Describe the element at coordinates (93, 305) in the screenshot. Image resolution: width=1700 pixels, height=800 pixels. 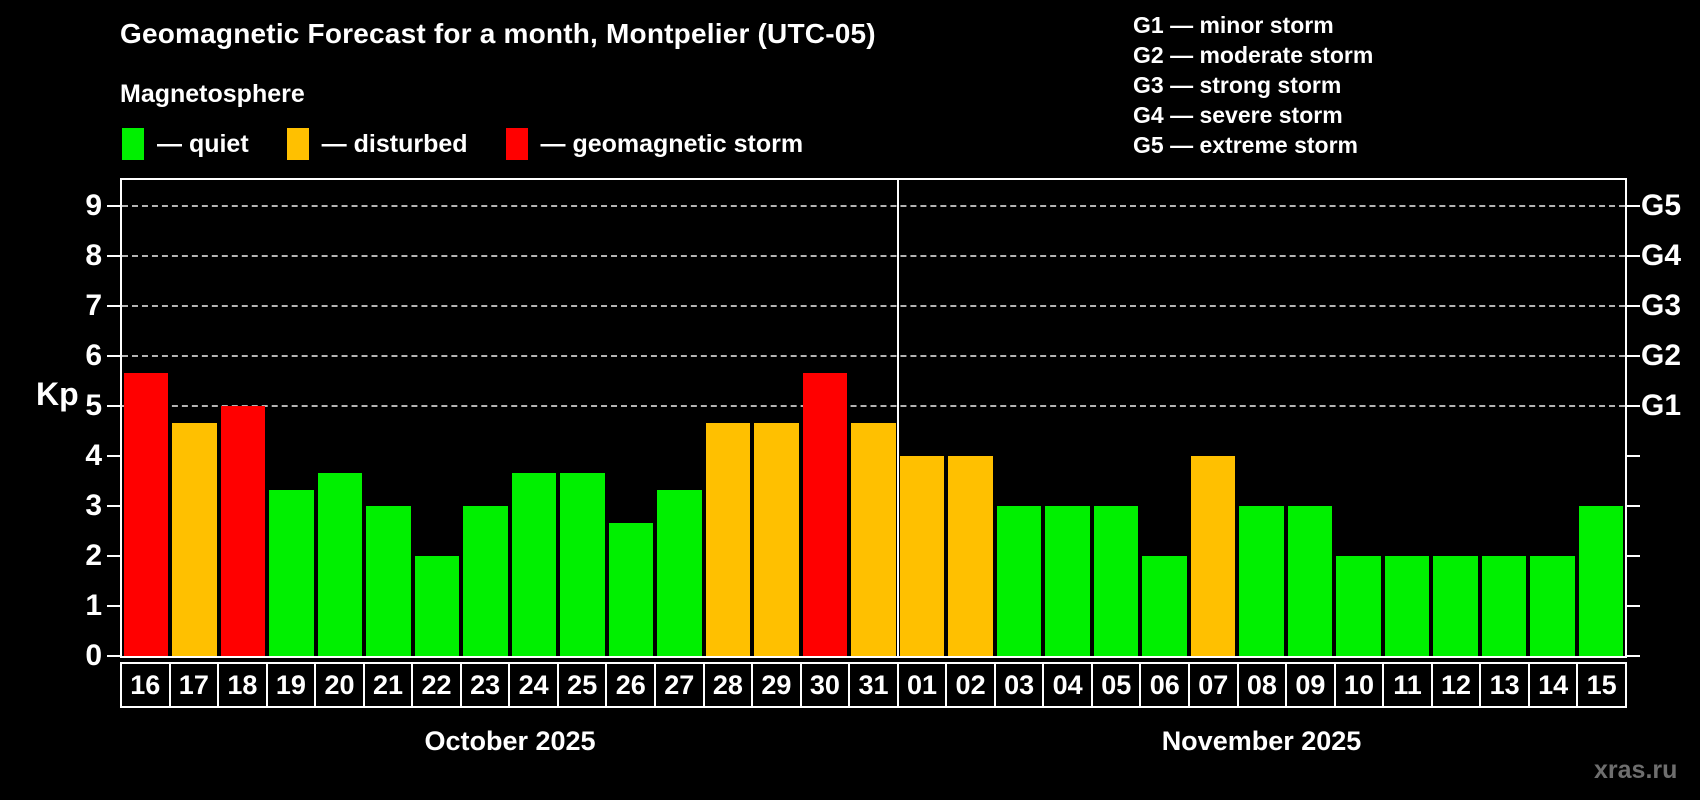
I see `y-tick-label: 7` at that location.